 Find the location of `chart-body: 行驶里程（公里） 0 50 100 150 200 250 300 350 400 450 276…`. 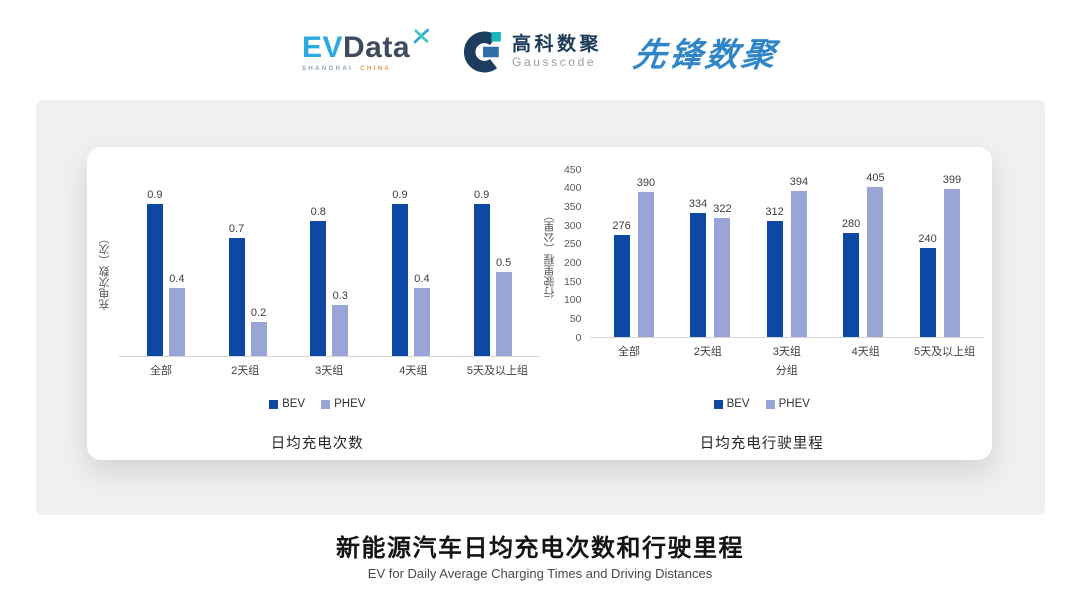

chart-body: 行驶里程（公里） 0 50 100 150 200 250 300 350 400 450 276… is located at coordinates (762, 253).